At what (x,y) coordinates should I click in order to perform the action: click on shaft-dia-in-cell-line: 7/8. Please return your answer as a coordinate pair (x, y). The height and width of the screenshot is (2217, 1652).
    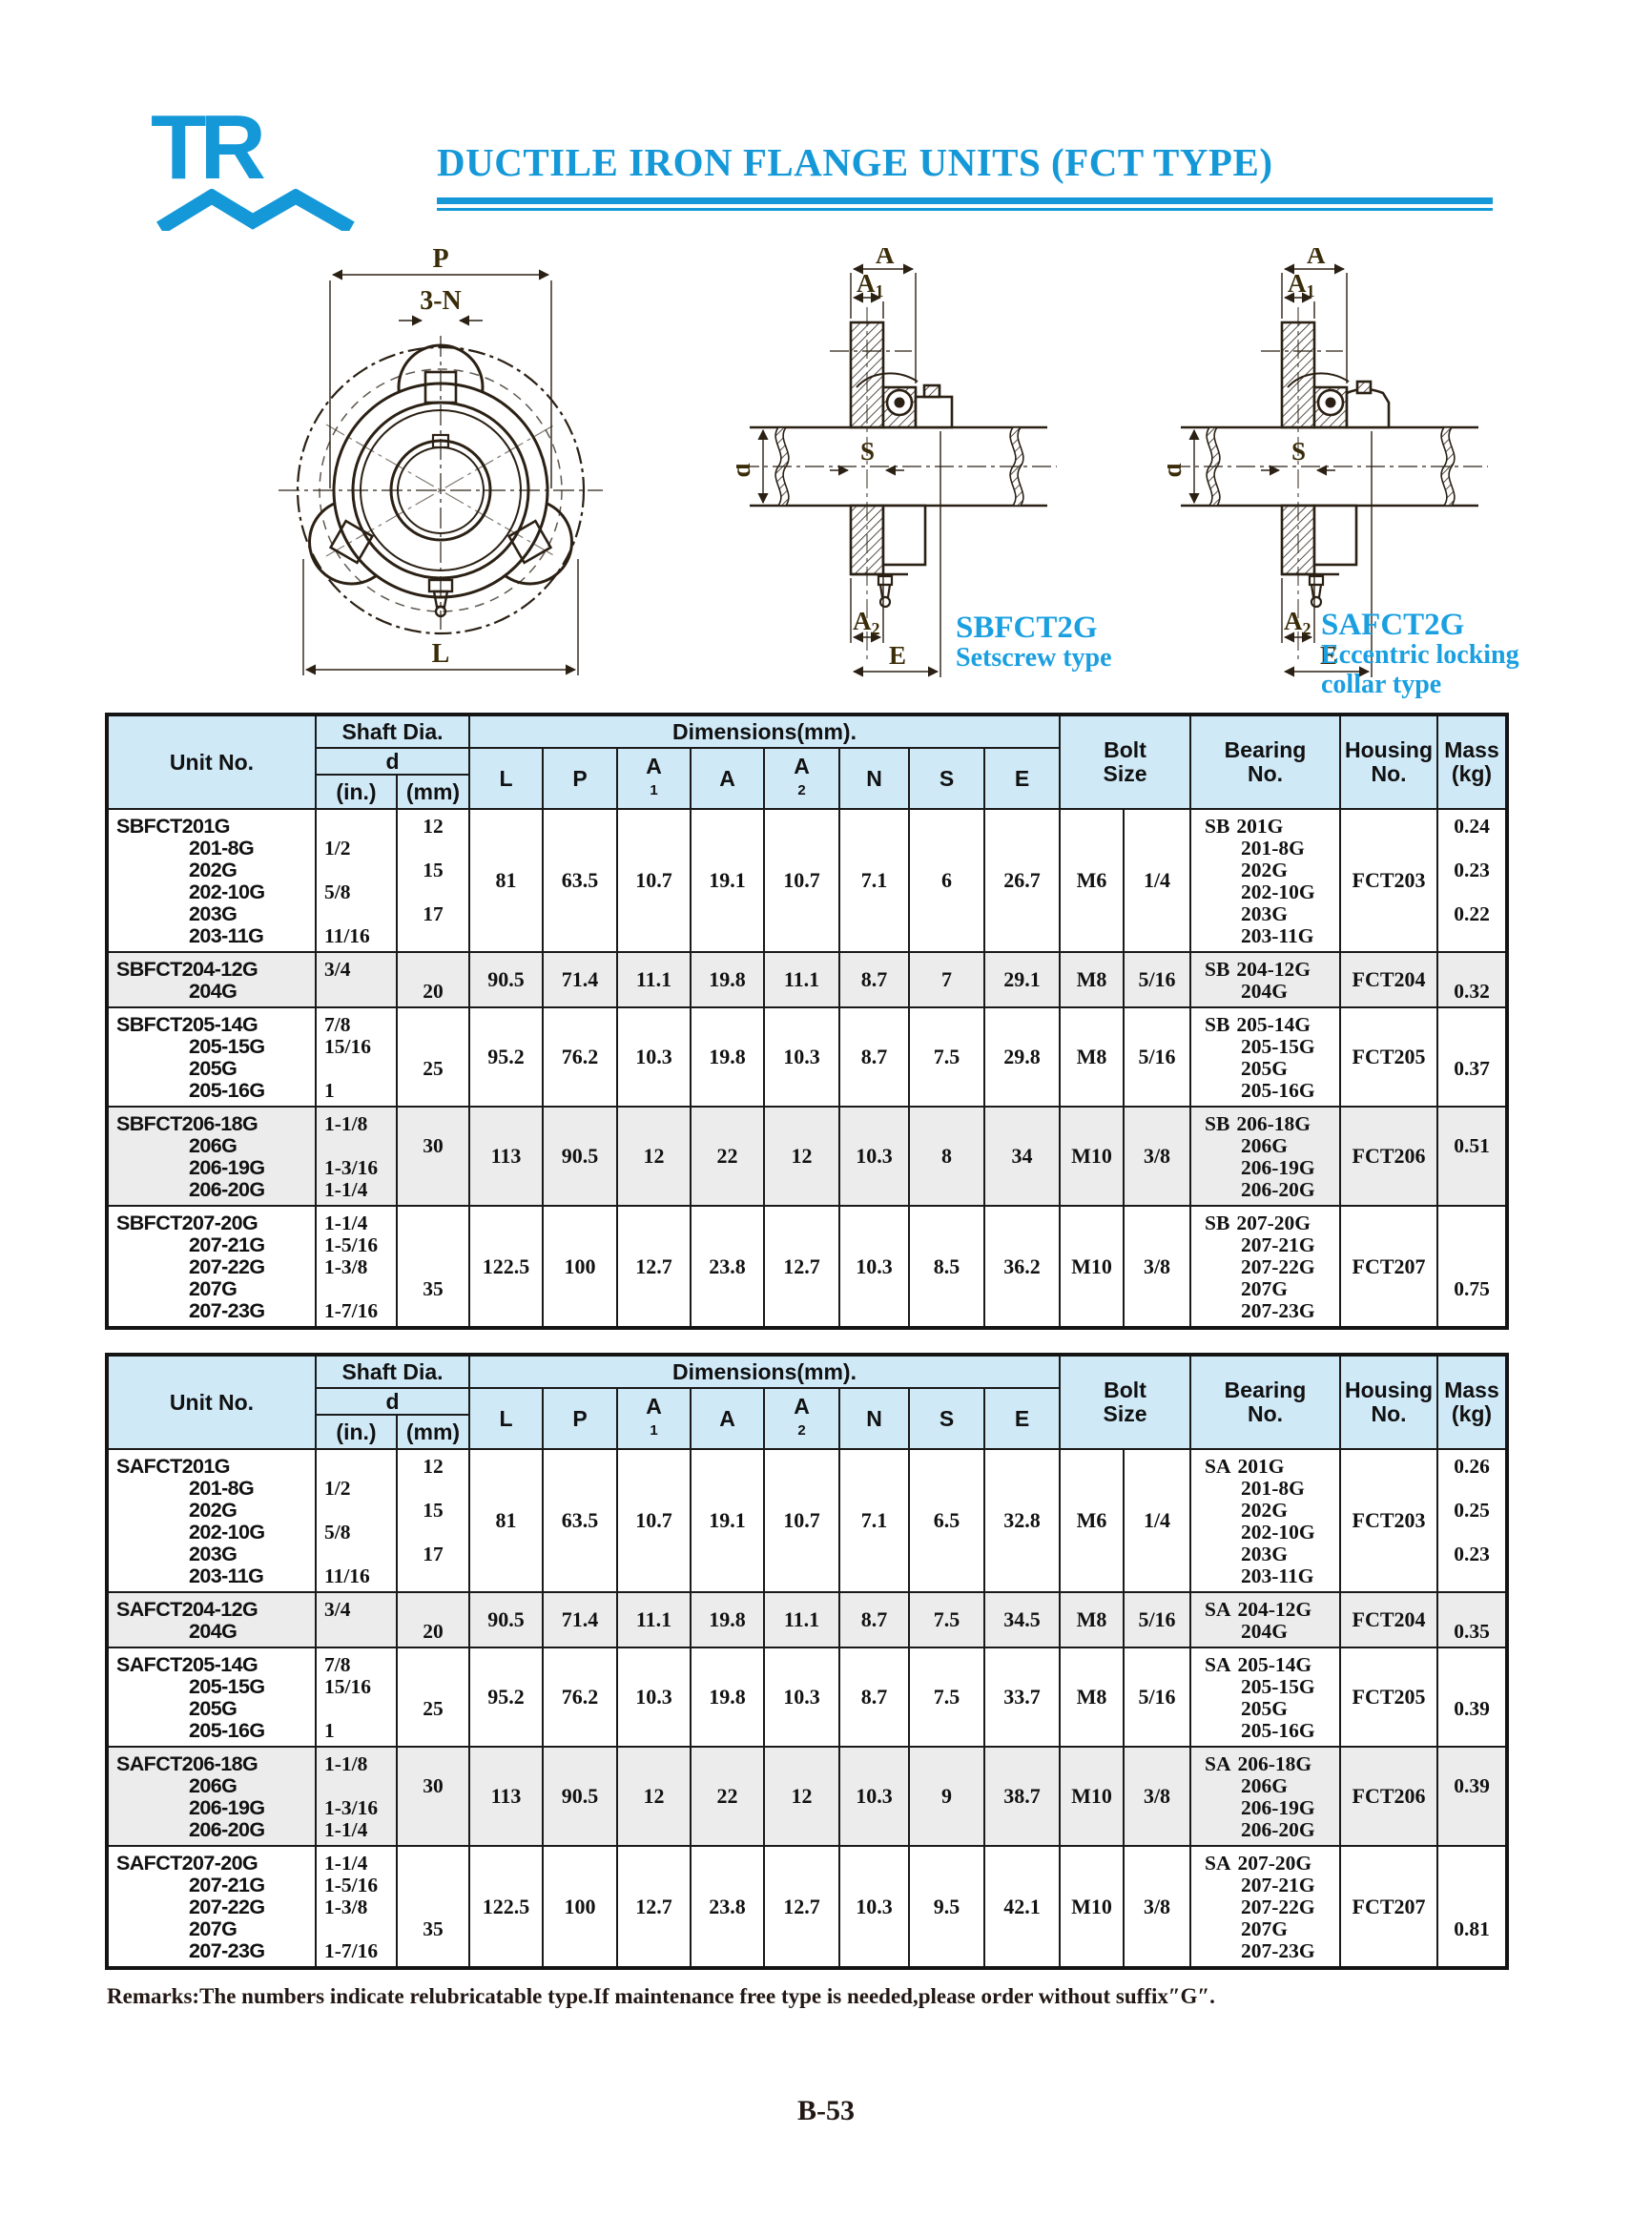
    Looking at the image, I should click on (337, 1664).